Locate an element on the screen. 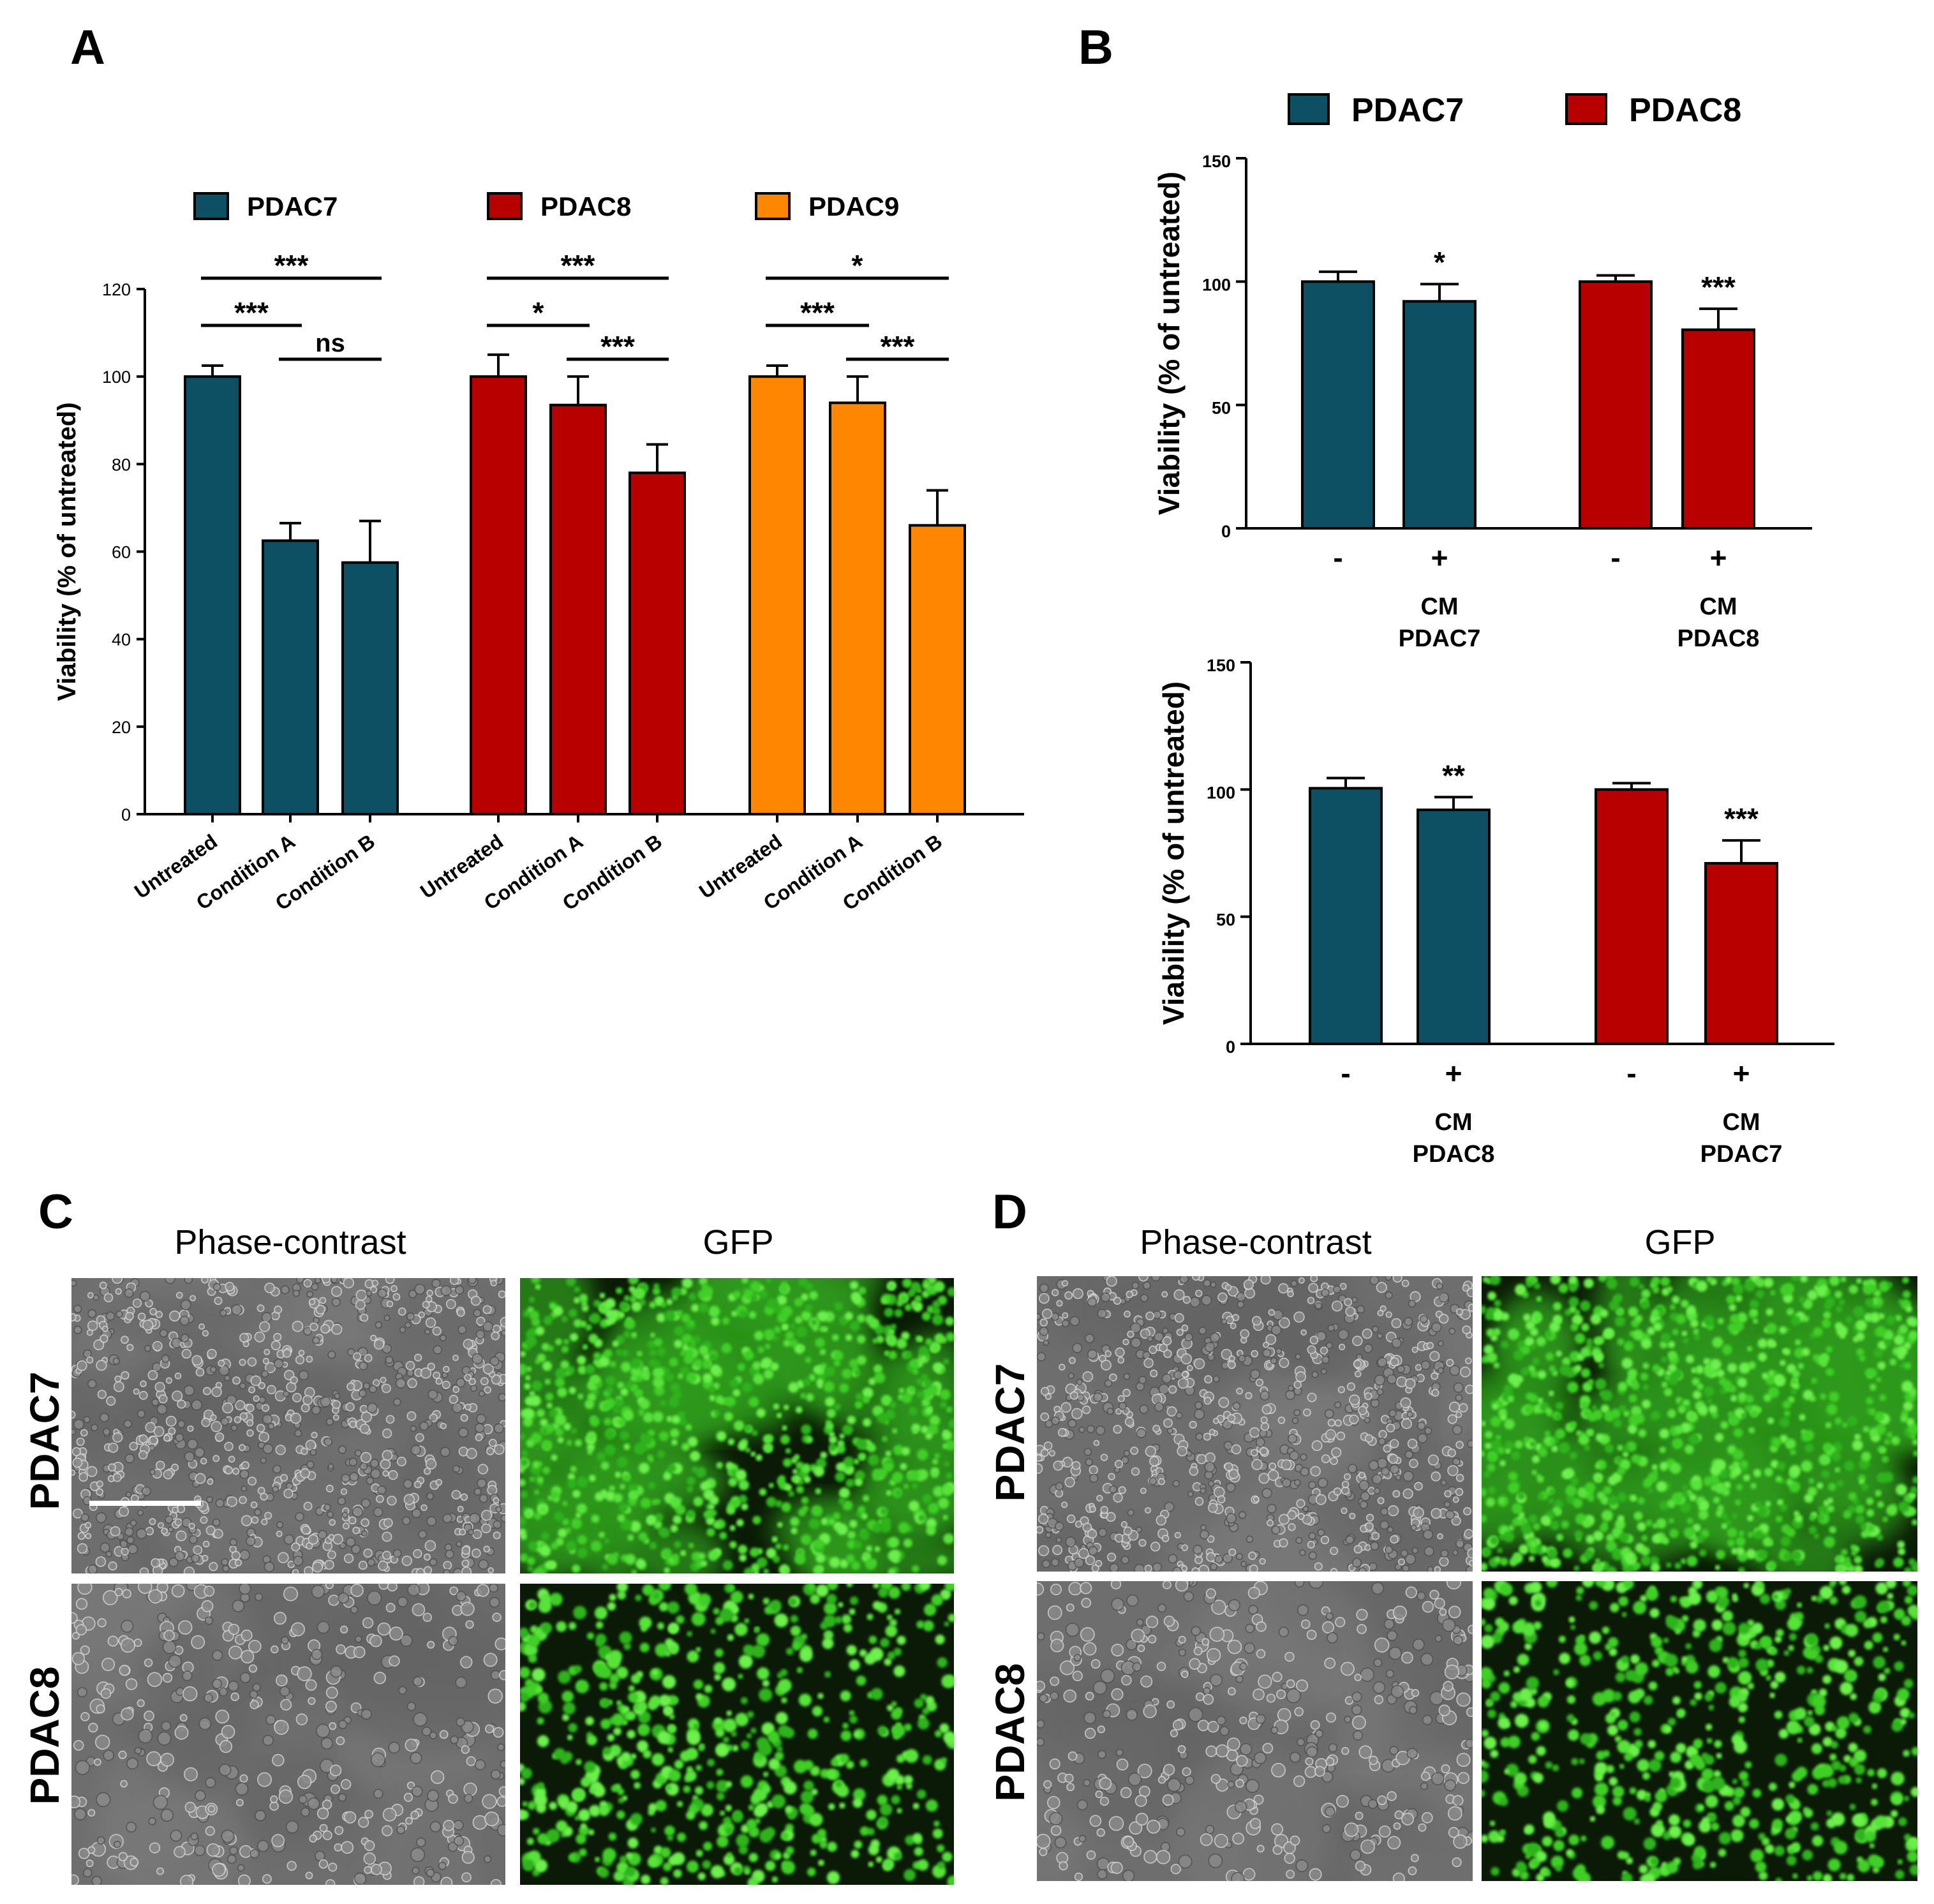 This screenshot has height=1904, width=1934. phase-contrast-image-pdac7 is located at coordinates (1267, 1436).